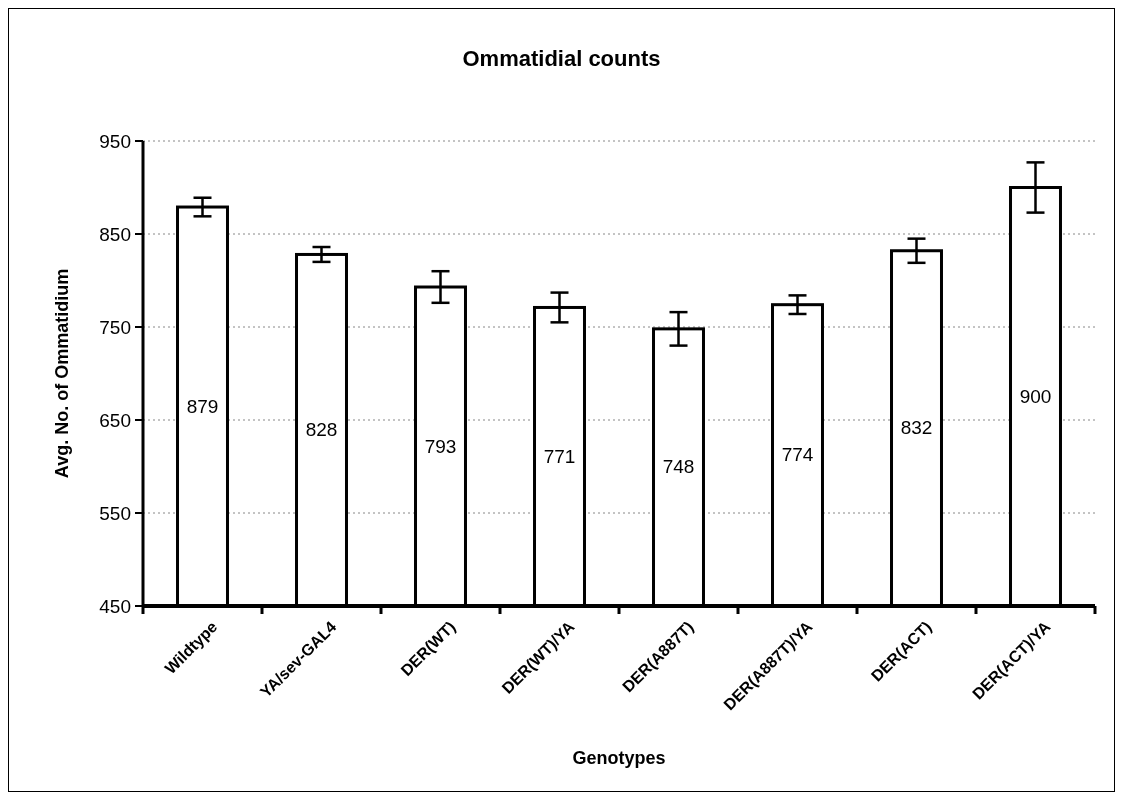 Image resolution: width=1123 pixels, height=800 pixels. Describe the element at coordinates (115, 420) in the screenshot. I see `y-tick-label: 650` at that location.